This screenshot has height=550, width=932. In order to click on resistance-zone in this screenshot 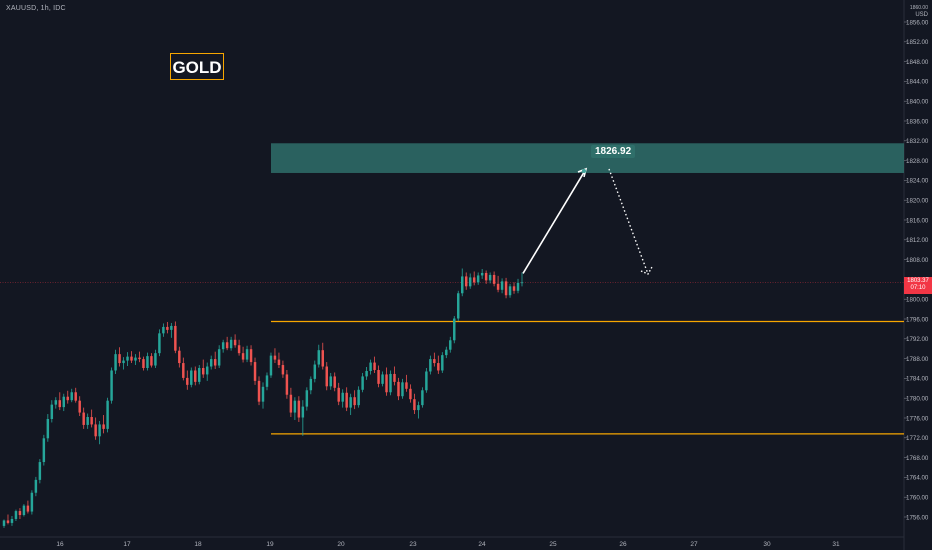, I will do `click(587, 158)`.